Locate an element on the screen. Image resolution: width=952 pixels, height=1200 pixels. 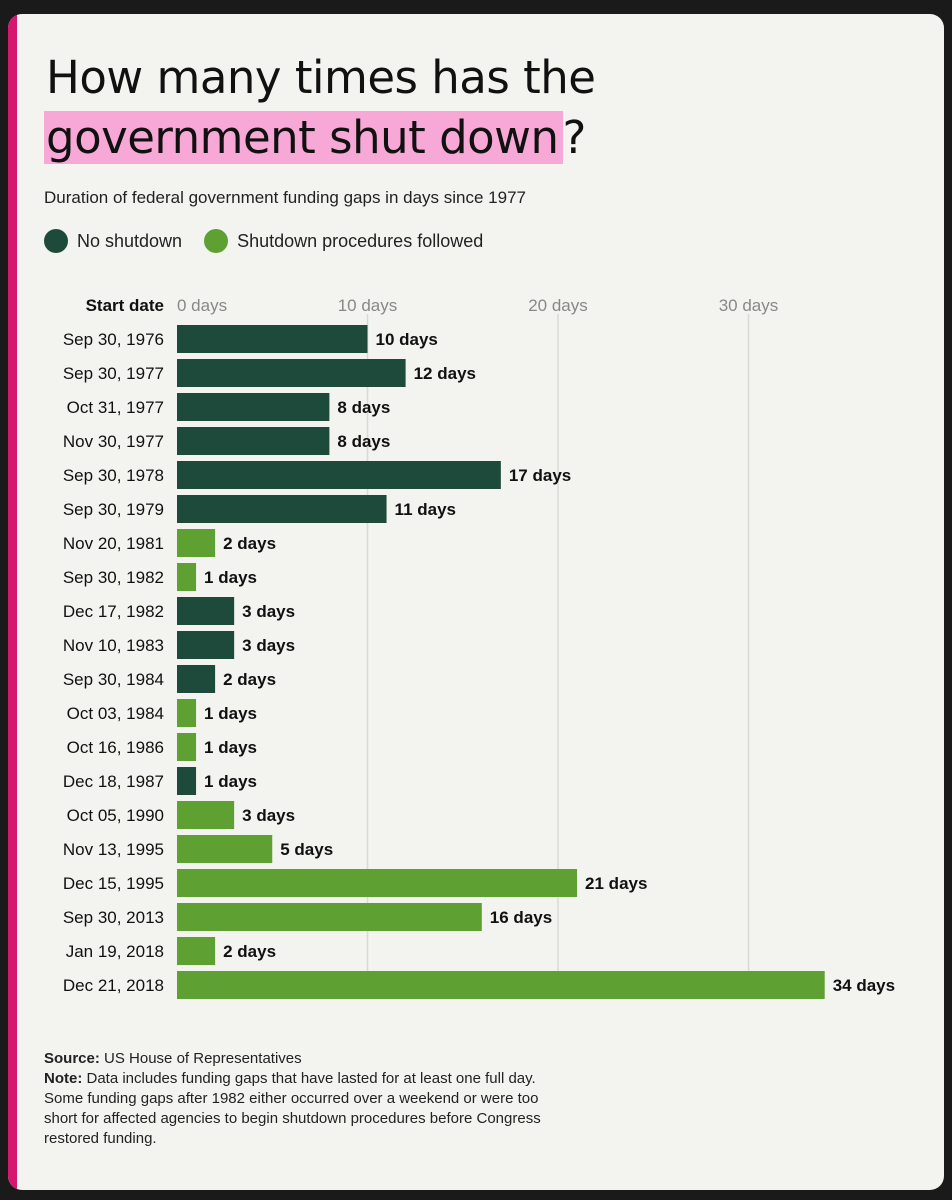
category-label: Oct 31, 1977 is located at coordinates (115, 407).